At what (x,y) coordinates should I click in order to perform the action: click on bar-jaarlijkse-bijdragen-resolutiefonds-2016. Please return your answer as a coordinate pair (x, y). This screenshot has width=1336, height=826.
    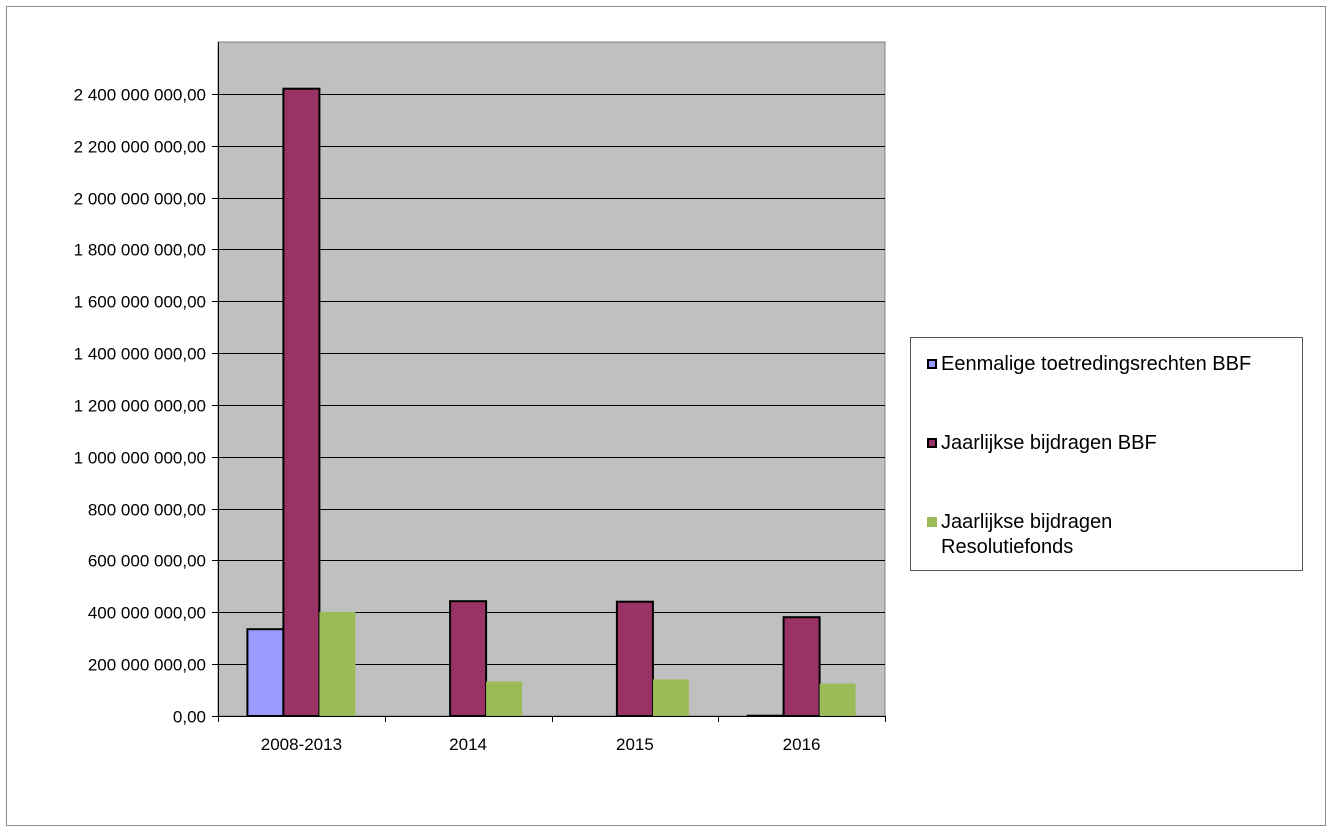
    Looking at the image, I should click on (838, 700).